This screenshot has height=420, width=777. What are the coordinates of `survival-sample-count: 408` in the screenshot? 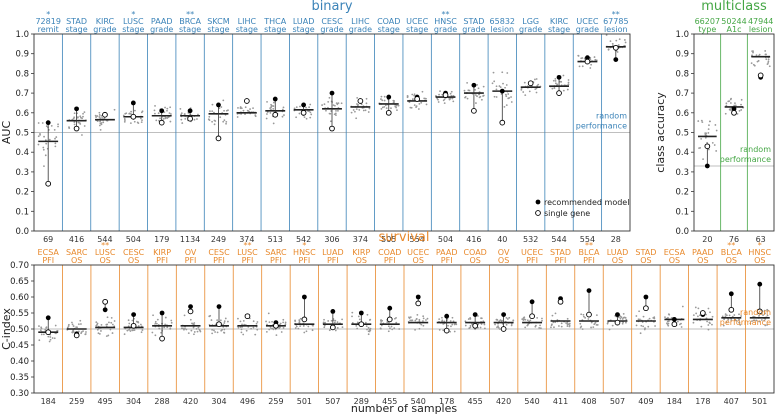 It's located at (588, 401).